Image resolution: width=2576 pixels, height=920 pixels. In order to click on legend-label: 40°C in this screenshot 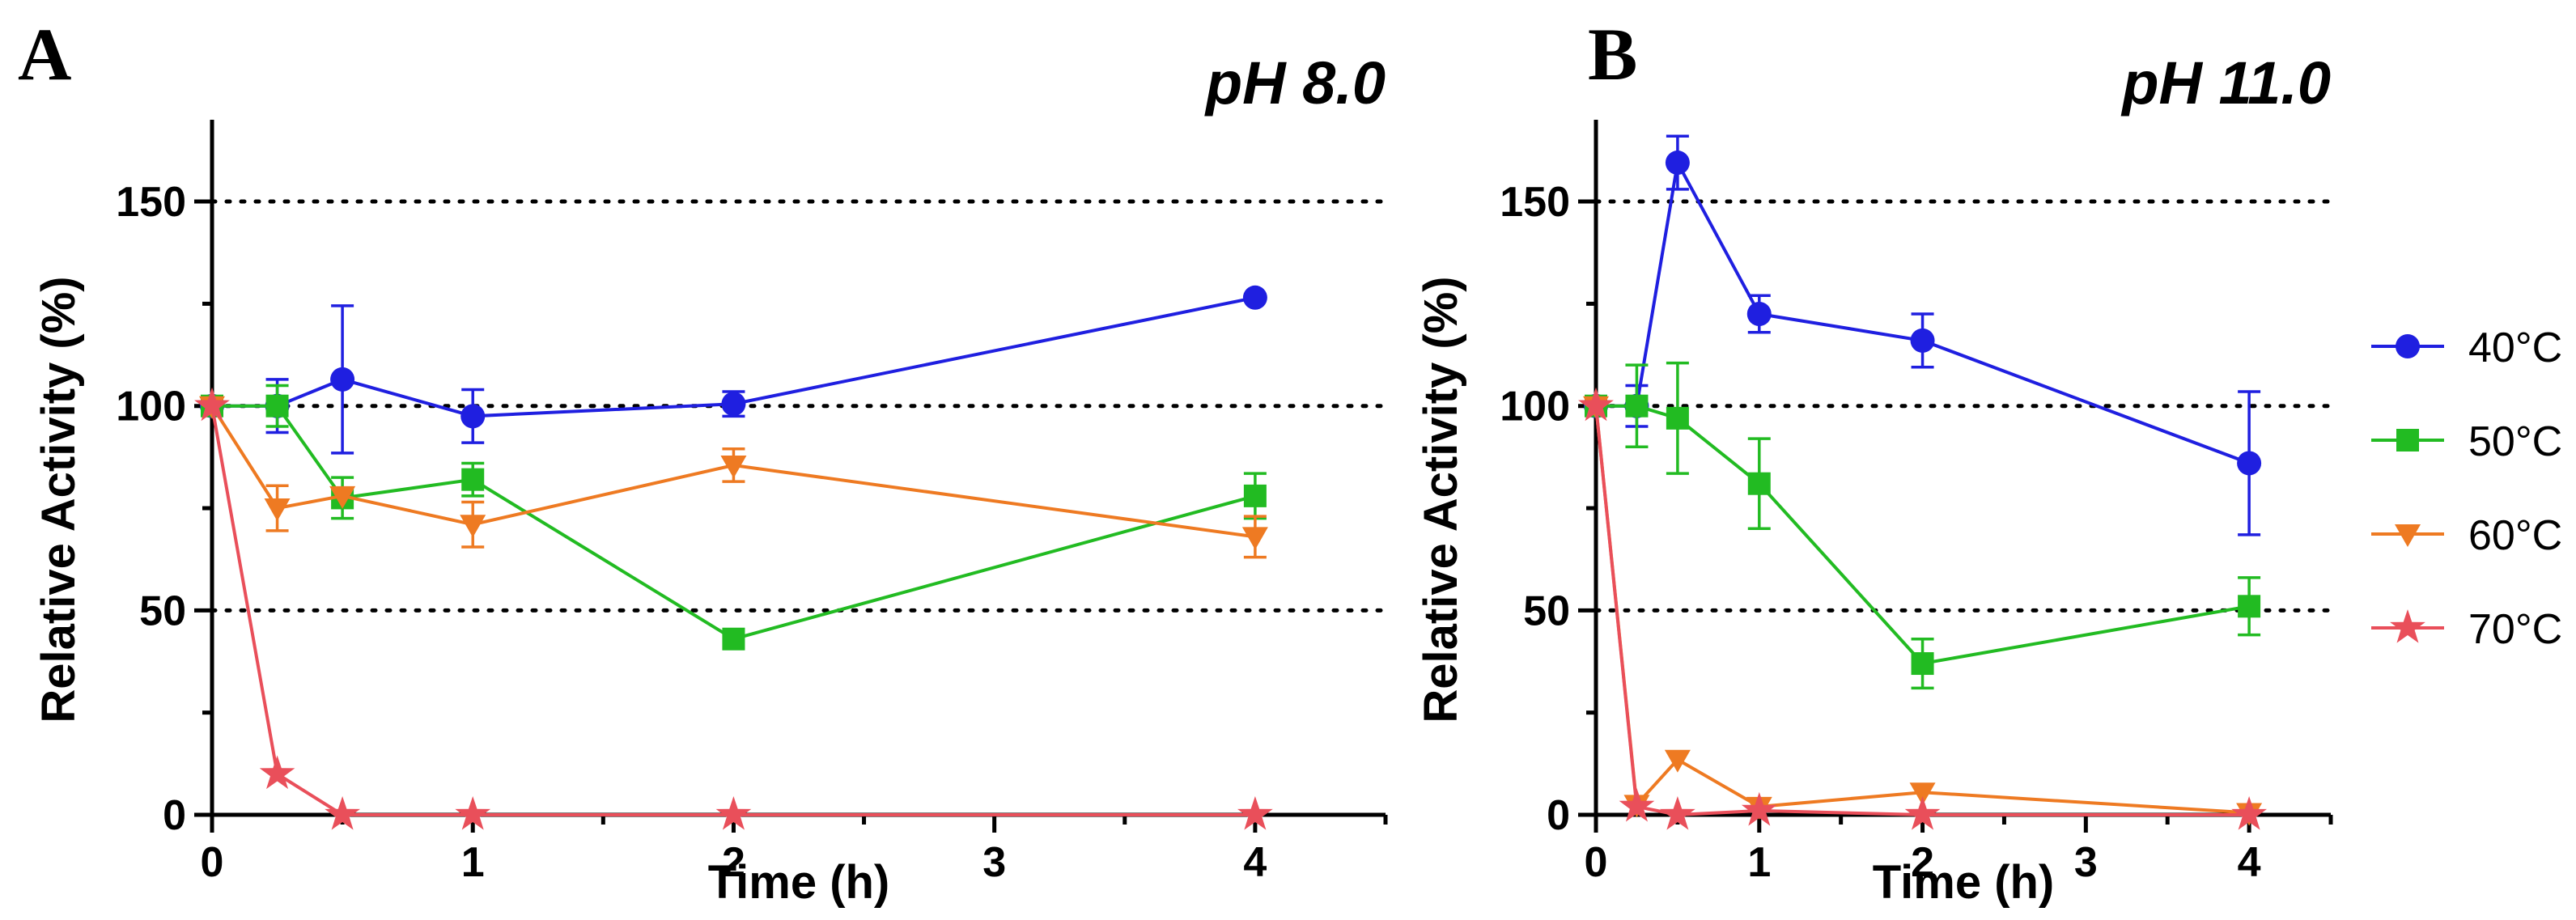, I will do `click(2515, 347)`.